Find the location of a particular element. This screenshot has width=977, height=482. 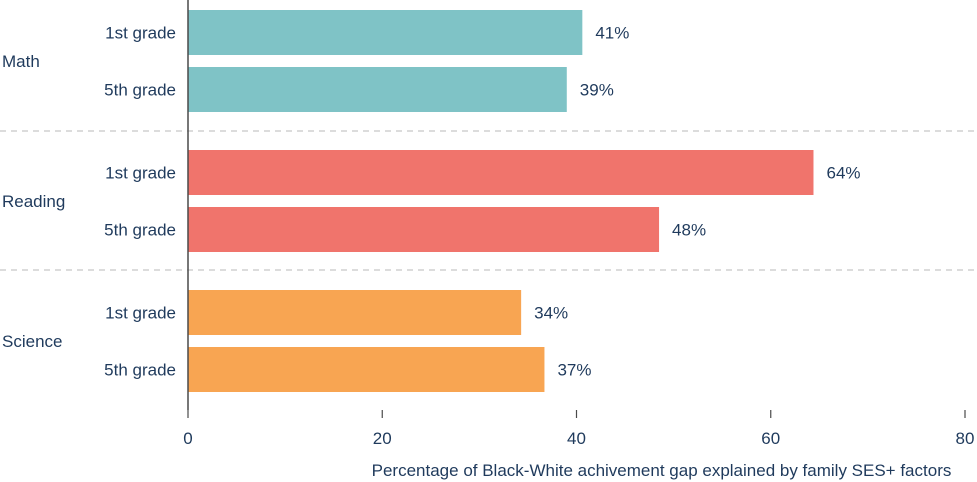

bar-math-5th-grade is located at coordinates (377, 89).